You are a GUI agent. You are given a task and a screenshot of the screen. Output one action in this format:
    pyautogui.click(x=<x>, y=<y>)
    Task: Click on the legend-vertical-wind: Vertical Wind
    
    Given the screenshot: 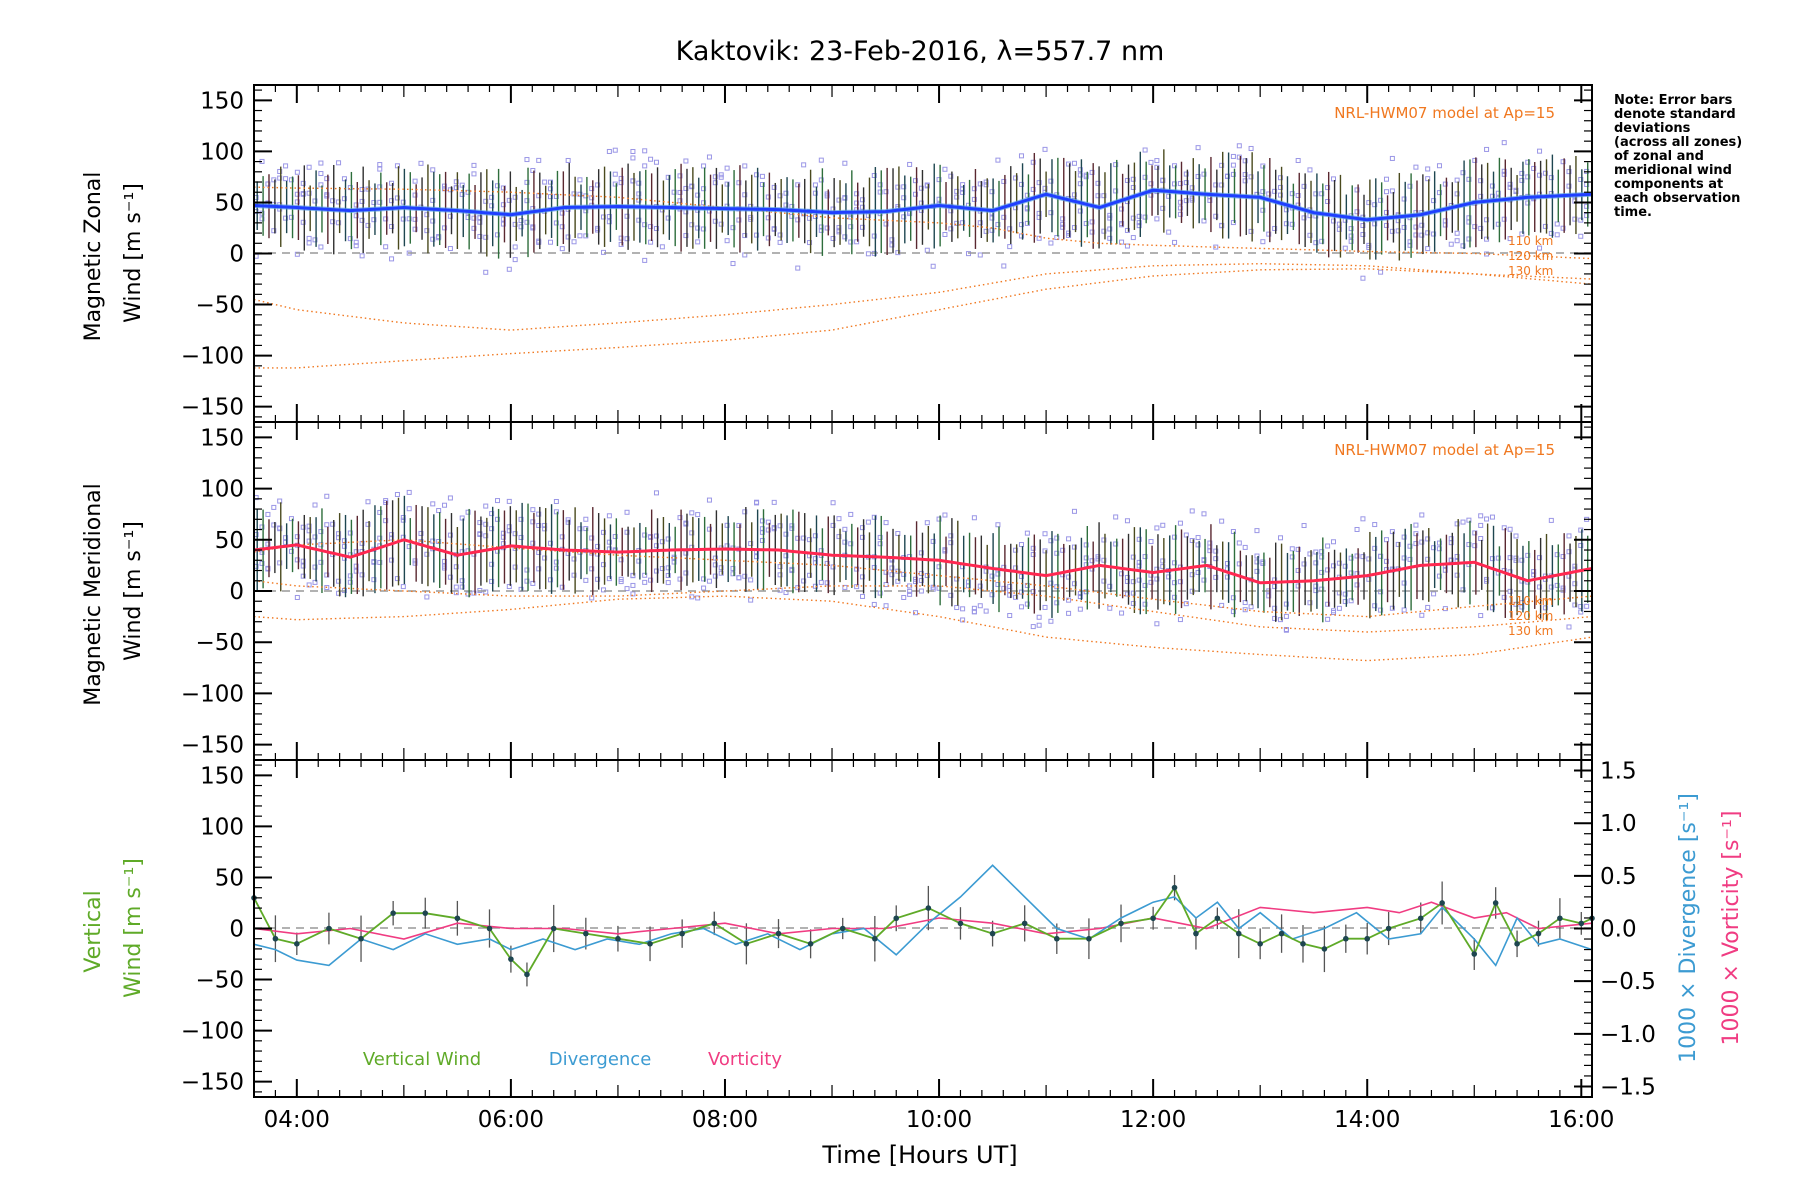 What is the action you would take?
    pyautogui.click(x=422, y=1059)
    